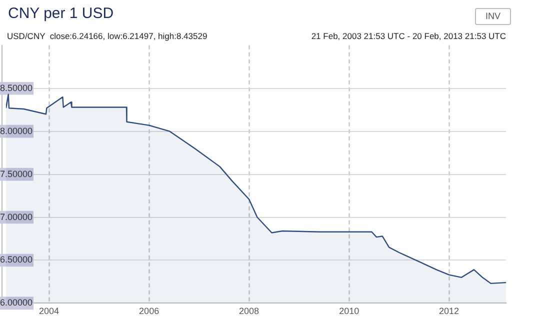  I want to click on y-tick-label: 7.50000, so click(16, 173).